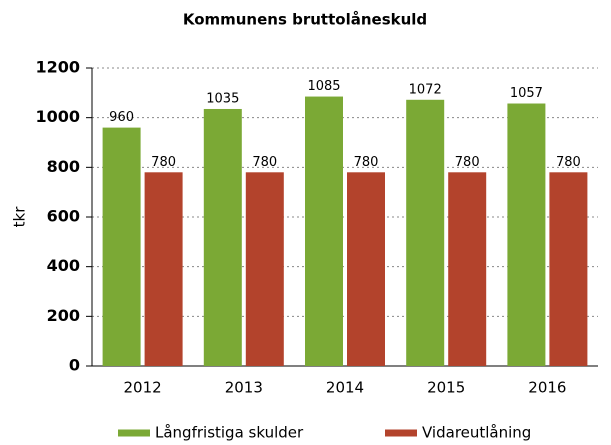 The image size is (611, 445). I want to click on legend-label: Vidareutlåning, so click(476, 433).